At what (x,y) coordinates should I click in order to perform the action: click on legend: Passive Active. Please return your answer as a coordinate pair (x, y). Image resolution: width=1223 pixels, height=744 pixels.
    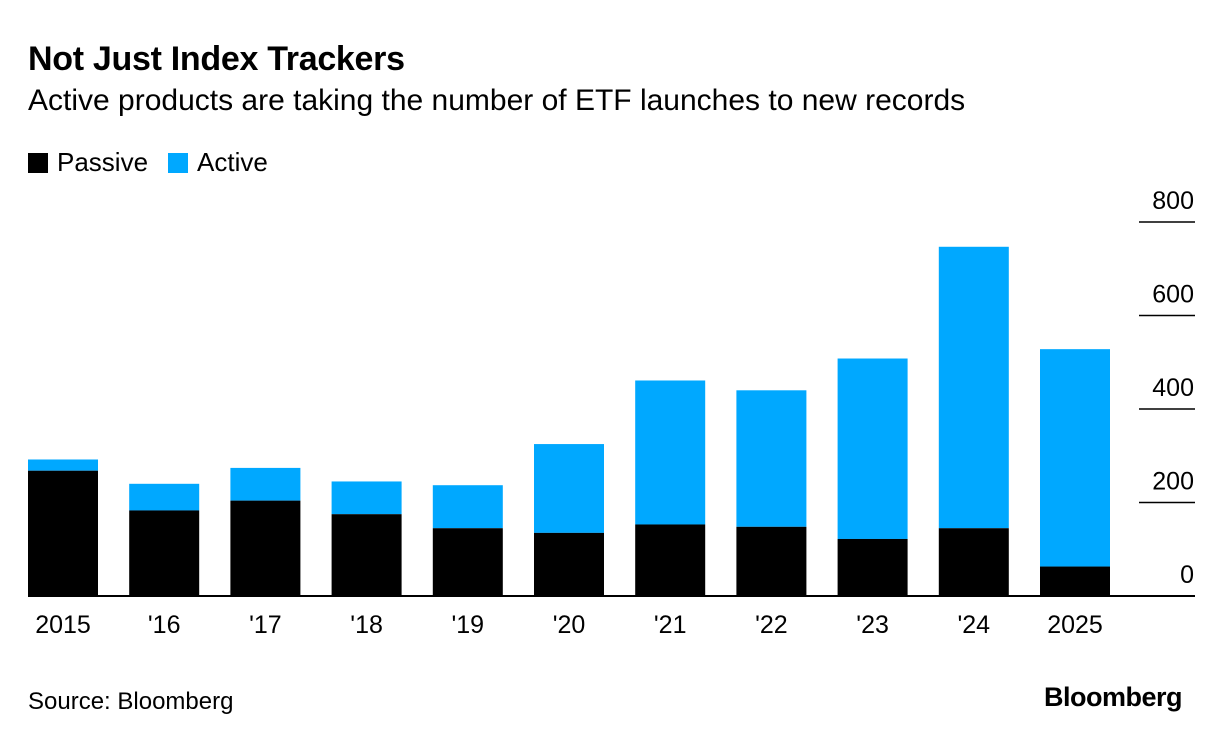
    Looking at the image, I should click on (158, 162).